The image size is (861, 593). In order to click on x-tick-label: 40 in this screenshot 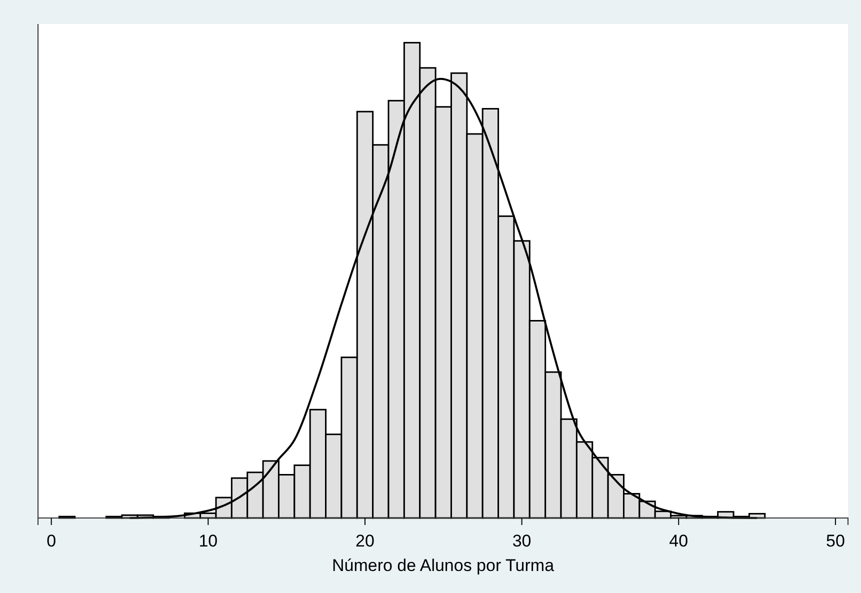, I will do `click(678, 541)`.